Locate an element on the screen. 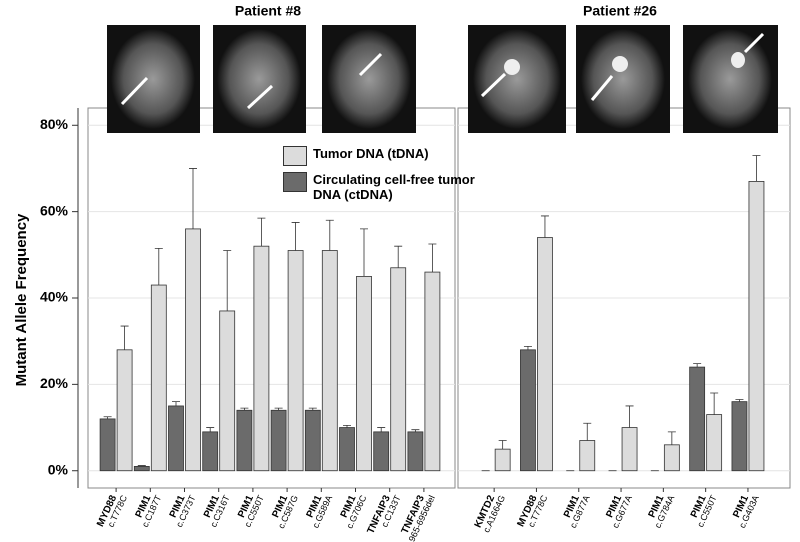  legend-item: Tumor DNA (tDNA) is located at coordinates (383, 156).